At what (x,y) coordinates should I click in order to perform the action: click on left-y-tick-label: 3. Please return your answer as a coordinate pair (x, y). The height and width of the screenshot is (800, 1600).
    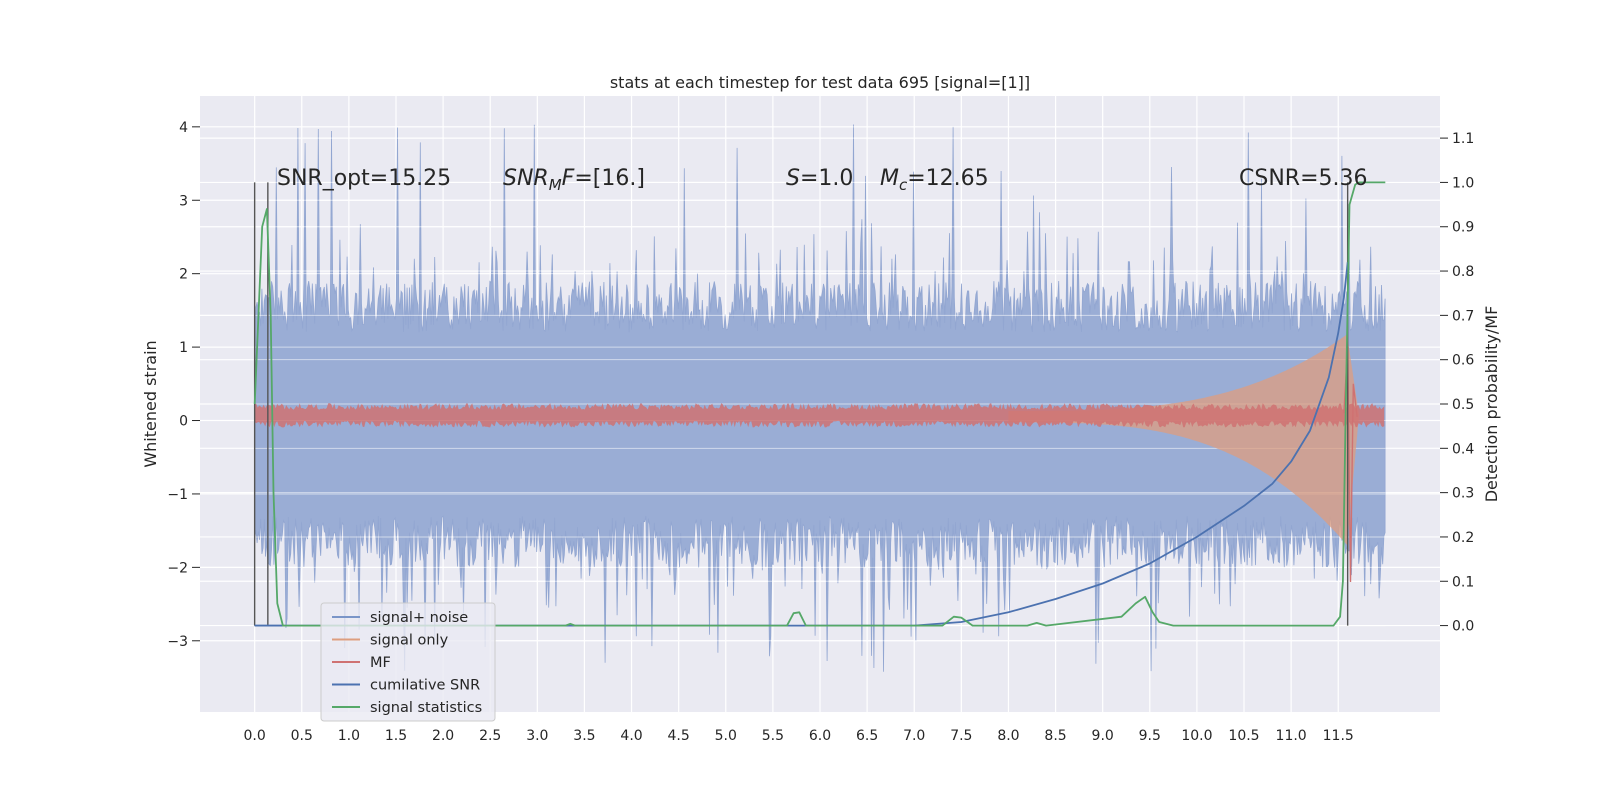
    Looking at the image, I should click on (183, 201).